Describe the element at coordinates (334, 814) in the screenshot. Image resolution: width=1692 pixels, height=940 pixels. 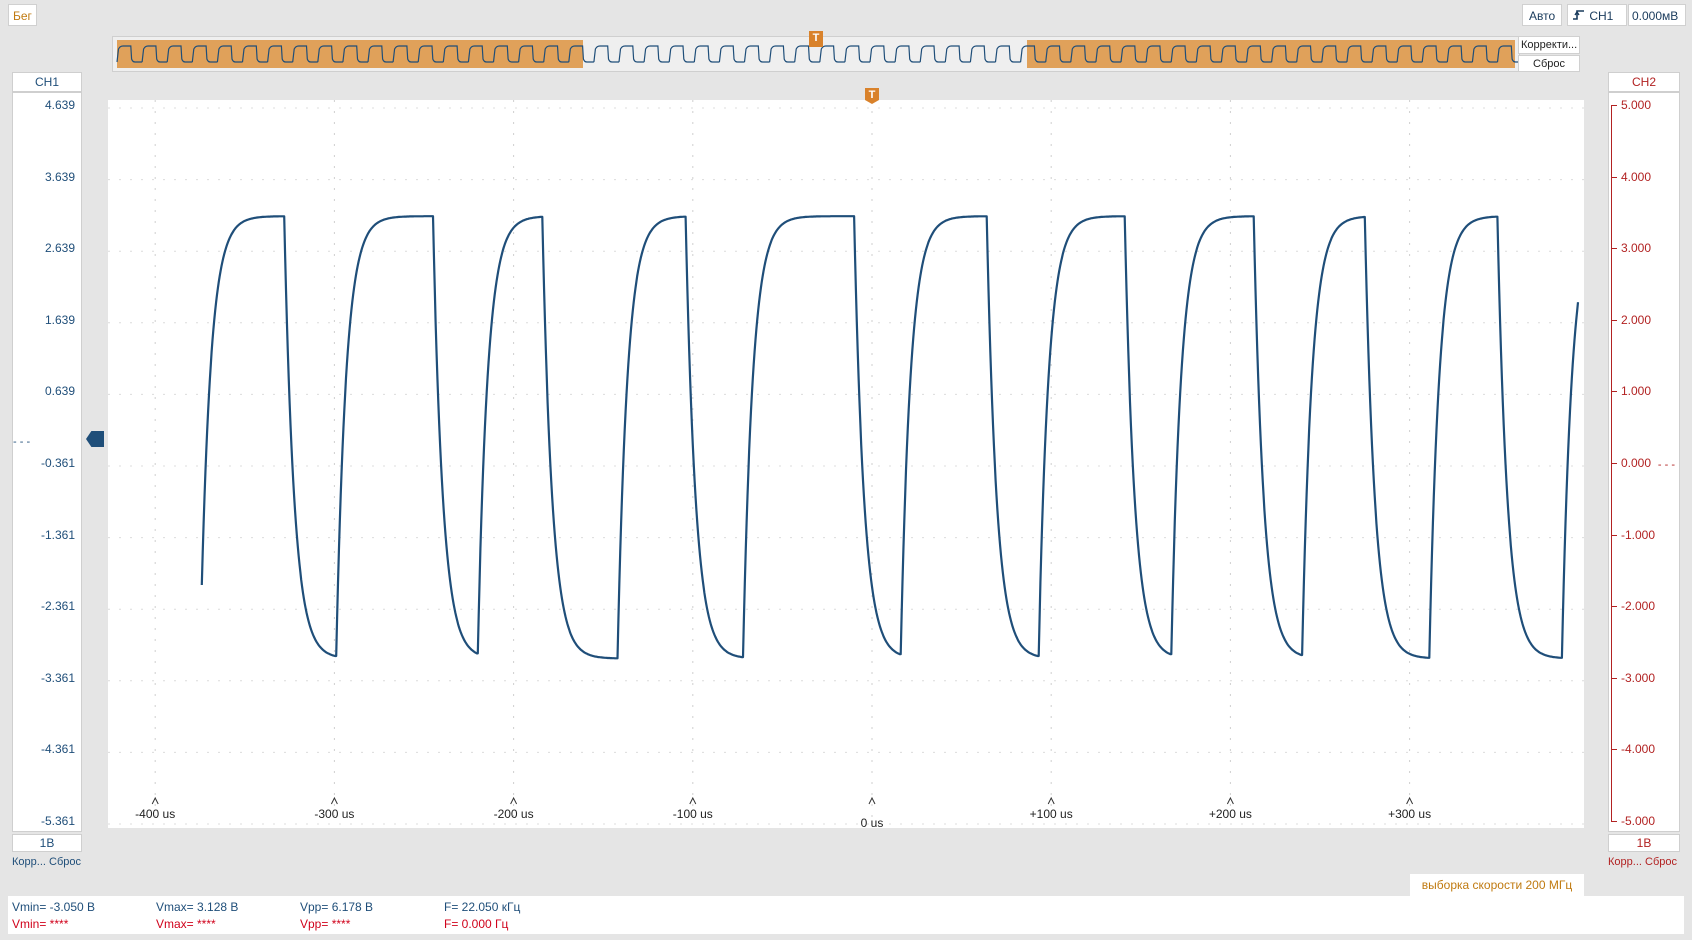
I see `x-tick-label: -300 us` at that location.